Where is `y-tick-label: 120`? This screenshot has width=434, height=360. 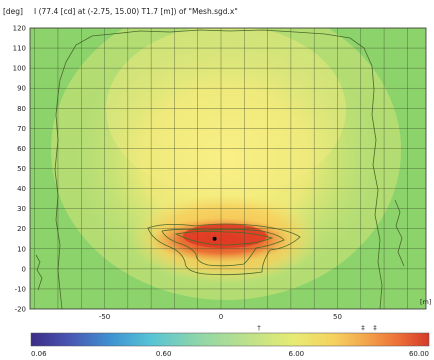
y-tick-label: 120 is located at coordinates (19, 29).